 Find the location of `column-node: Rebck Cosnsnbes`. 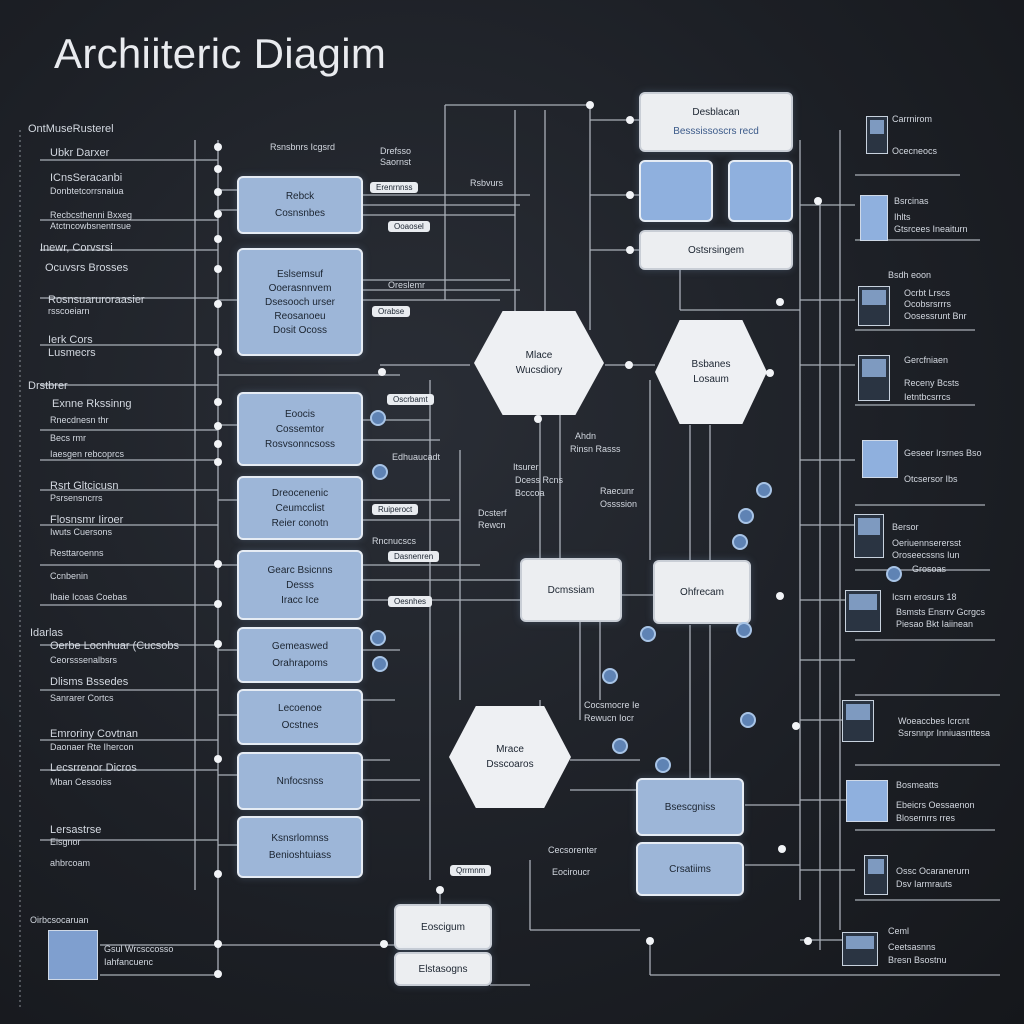

column-node: Rebck Cosnsnbes is located at coordinates (300, 205).